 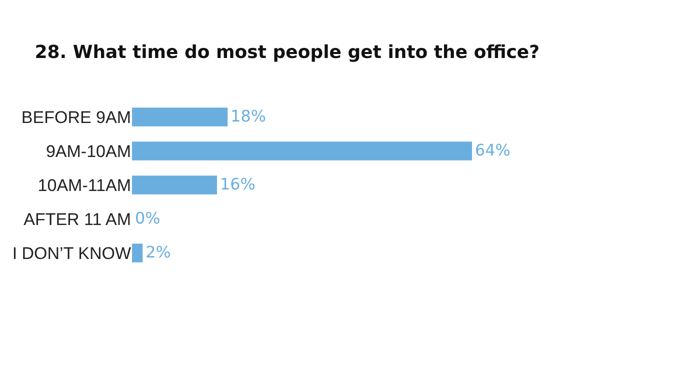 What do you see at coordinates (287, 53) in the screenshot?
I see `chart-title: 28. What time do most people get into the office?` at bounding box center [287, 53].